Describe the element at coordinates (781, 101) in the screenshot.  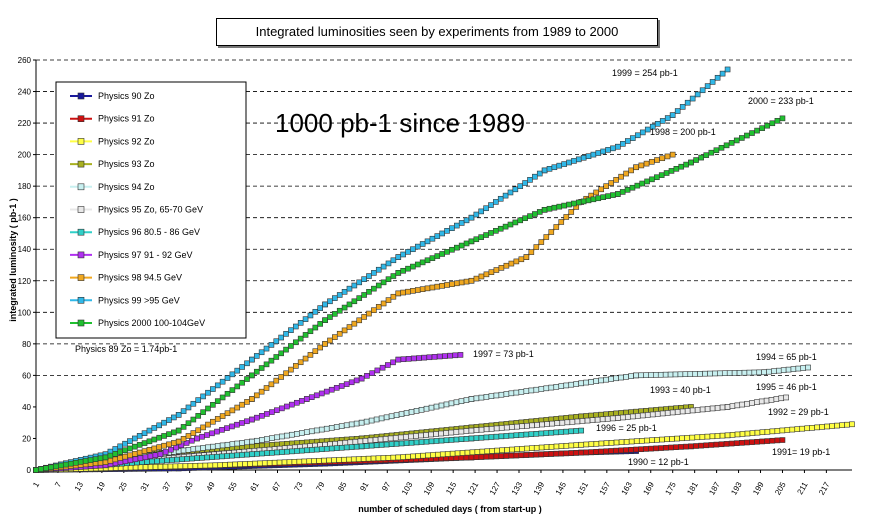
I see `series-end-label: 2000 = 233 pb-1` at that location.